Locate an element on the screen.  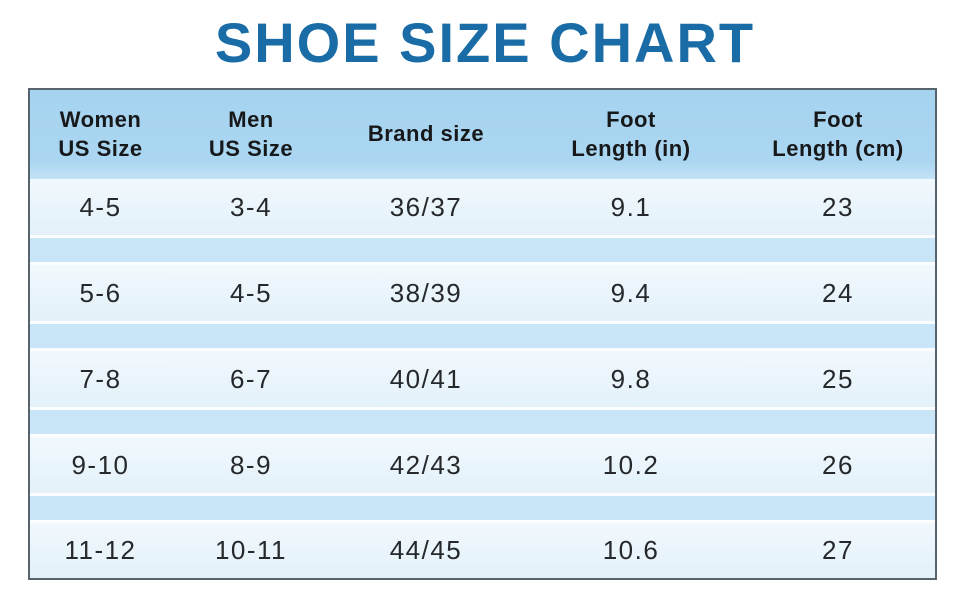
table-cell-women-us-size: 4-5 is located at coordinates (100, 207).